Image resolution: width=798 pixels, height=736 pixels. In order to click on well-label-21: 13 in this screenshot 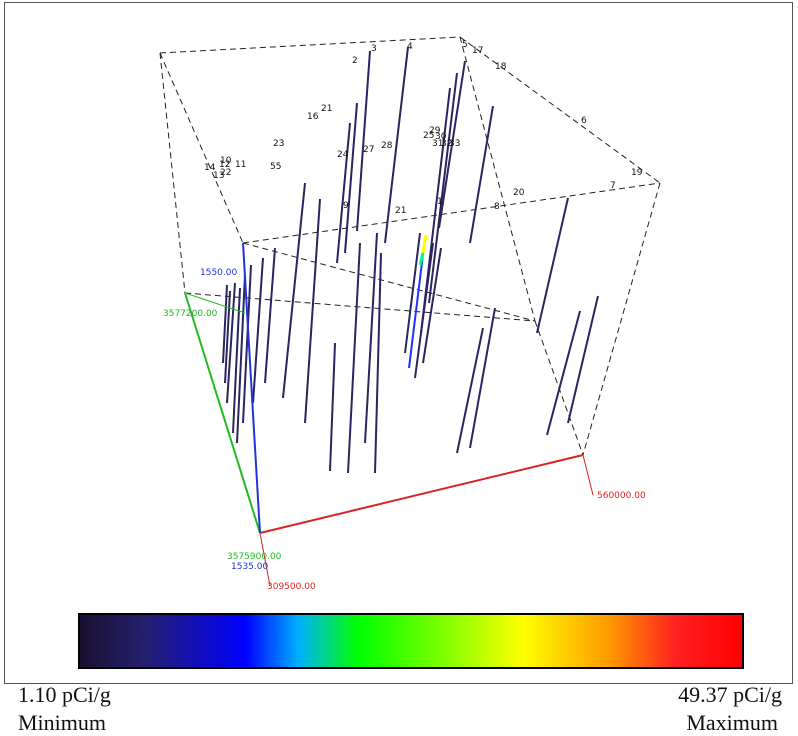, I will do `click(218, 176)`.